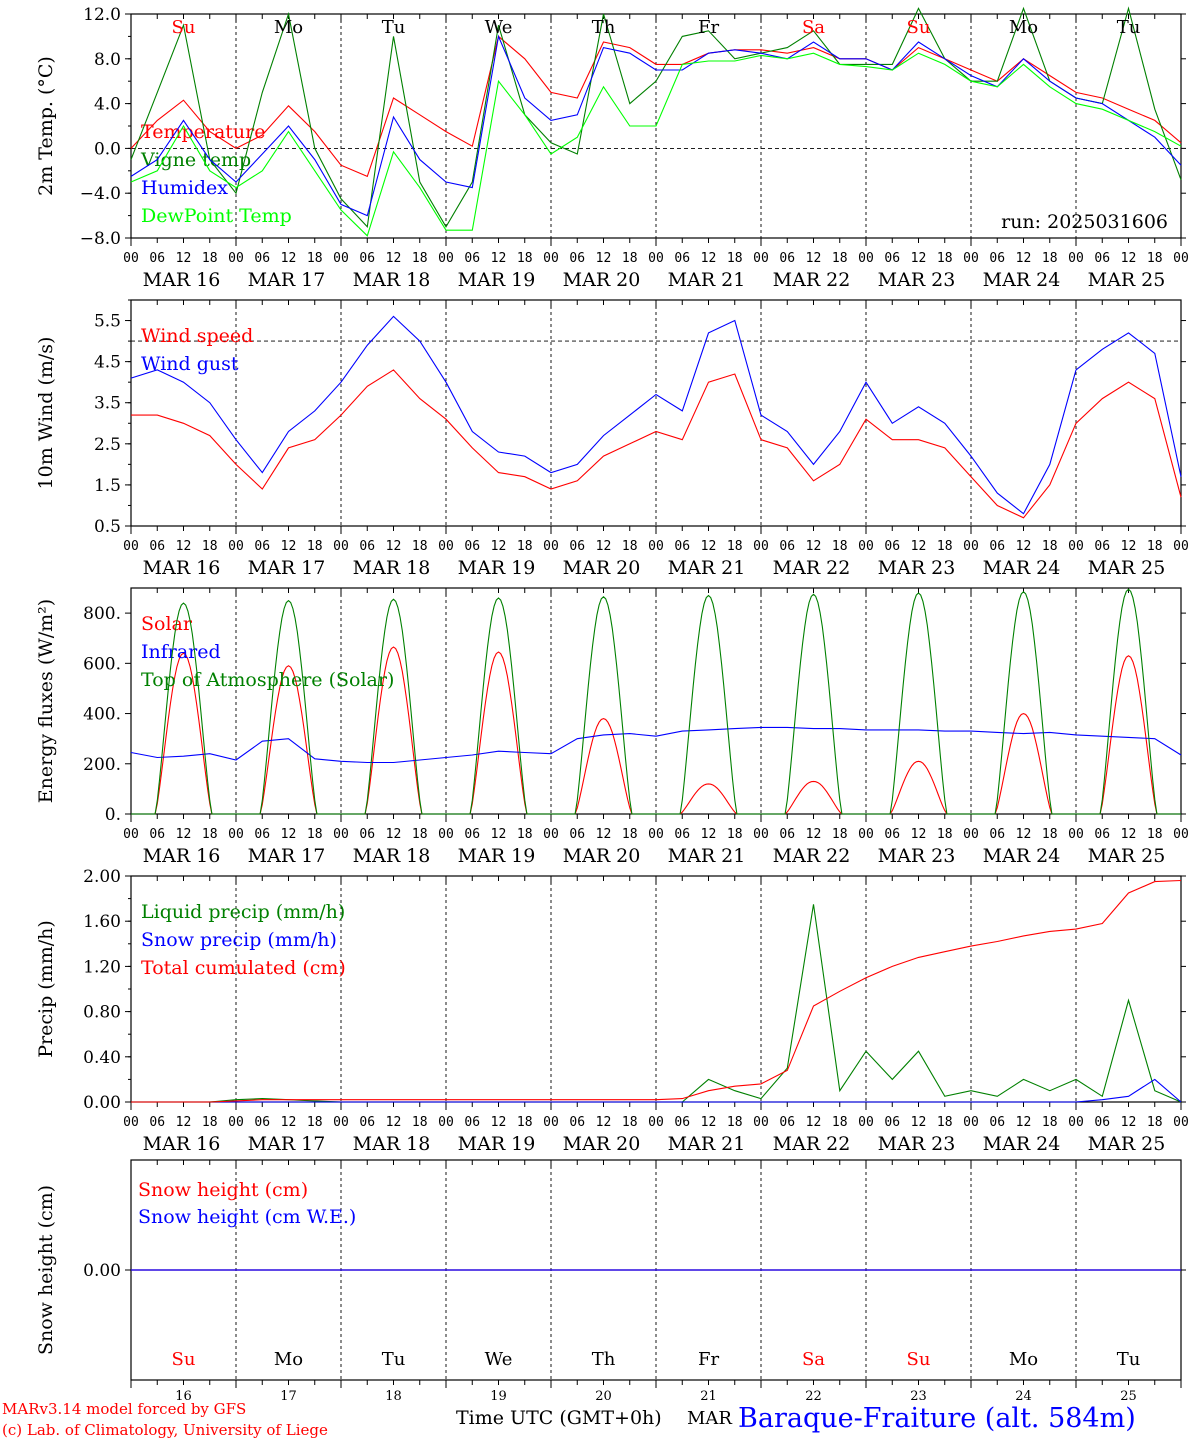 This screenshot has height=1440, width=1194. What do you see at coordinates (708, 1396) in the screenshot?
I see `day-number: 21` at bounding box center [708, 1396].